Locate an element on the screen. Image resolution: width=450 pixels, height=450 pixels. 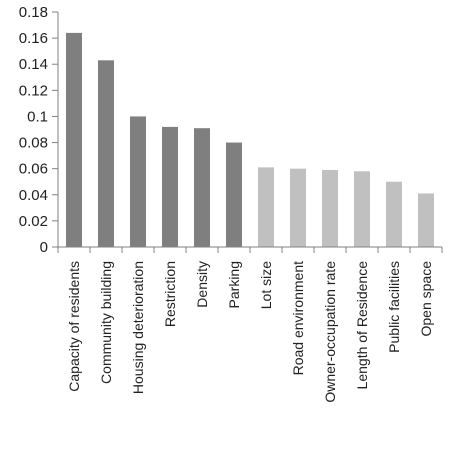
y-tick-label-9: 0.18 is located at coordinates (33, 12).